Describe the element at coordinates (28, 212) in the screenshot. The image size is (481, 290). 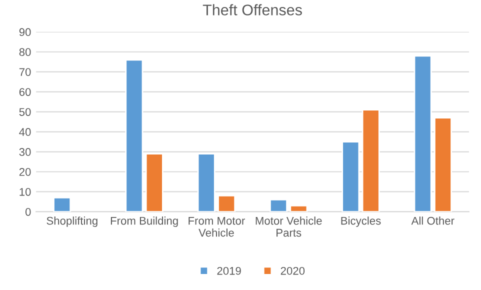
I see `y-tick-label: 0` at that location.